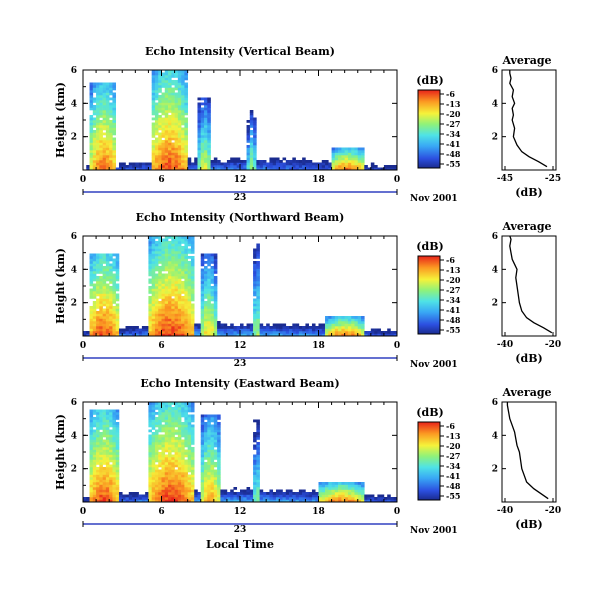 Image resolution: width=613 pixels, height=598 pixels. I want to click on y-tick-label: 6, so click(74, 403).